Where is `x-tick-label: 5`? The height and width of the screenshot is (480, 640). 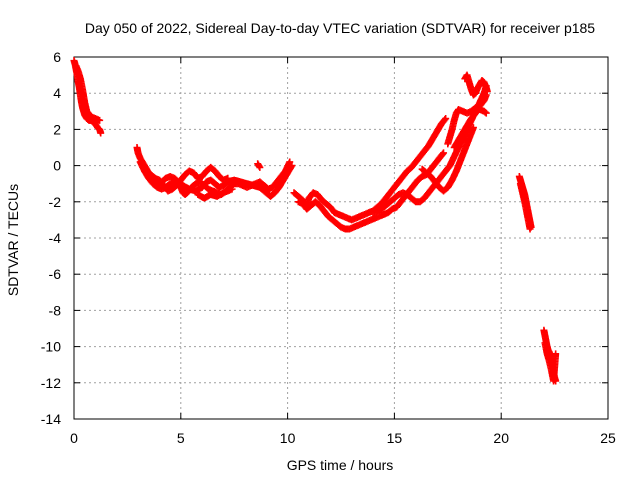 x-tick-label: 5 is located at coordinates (181, 438).